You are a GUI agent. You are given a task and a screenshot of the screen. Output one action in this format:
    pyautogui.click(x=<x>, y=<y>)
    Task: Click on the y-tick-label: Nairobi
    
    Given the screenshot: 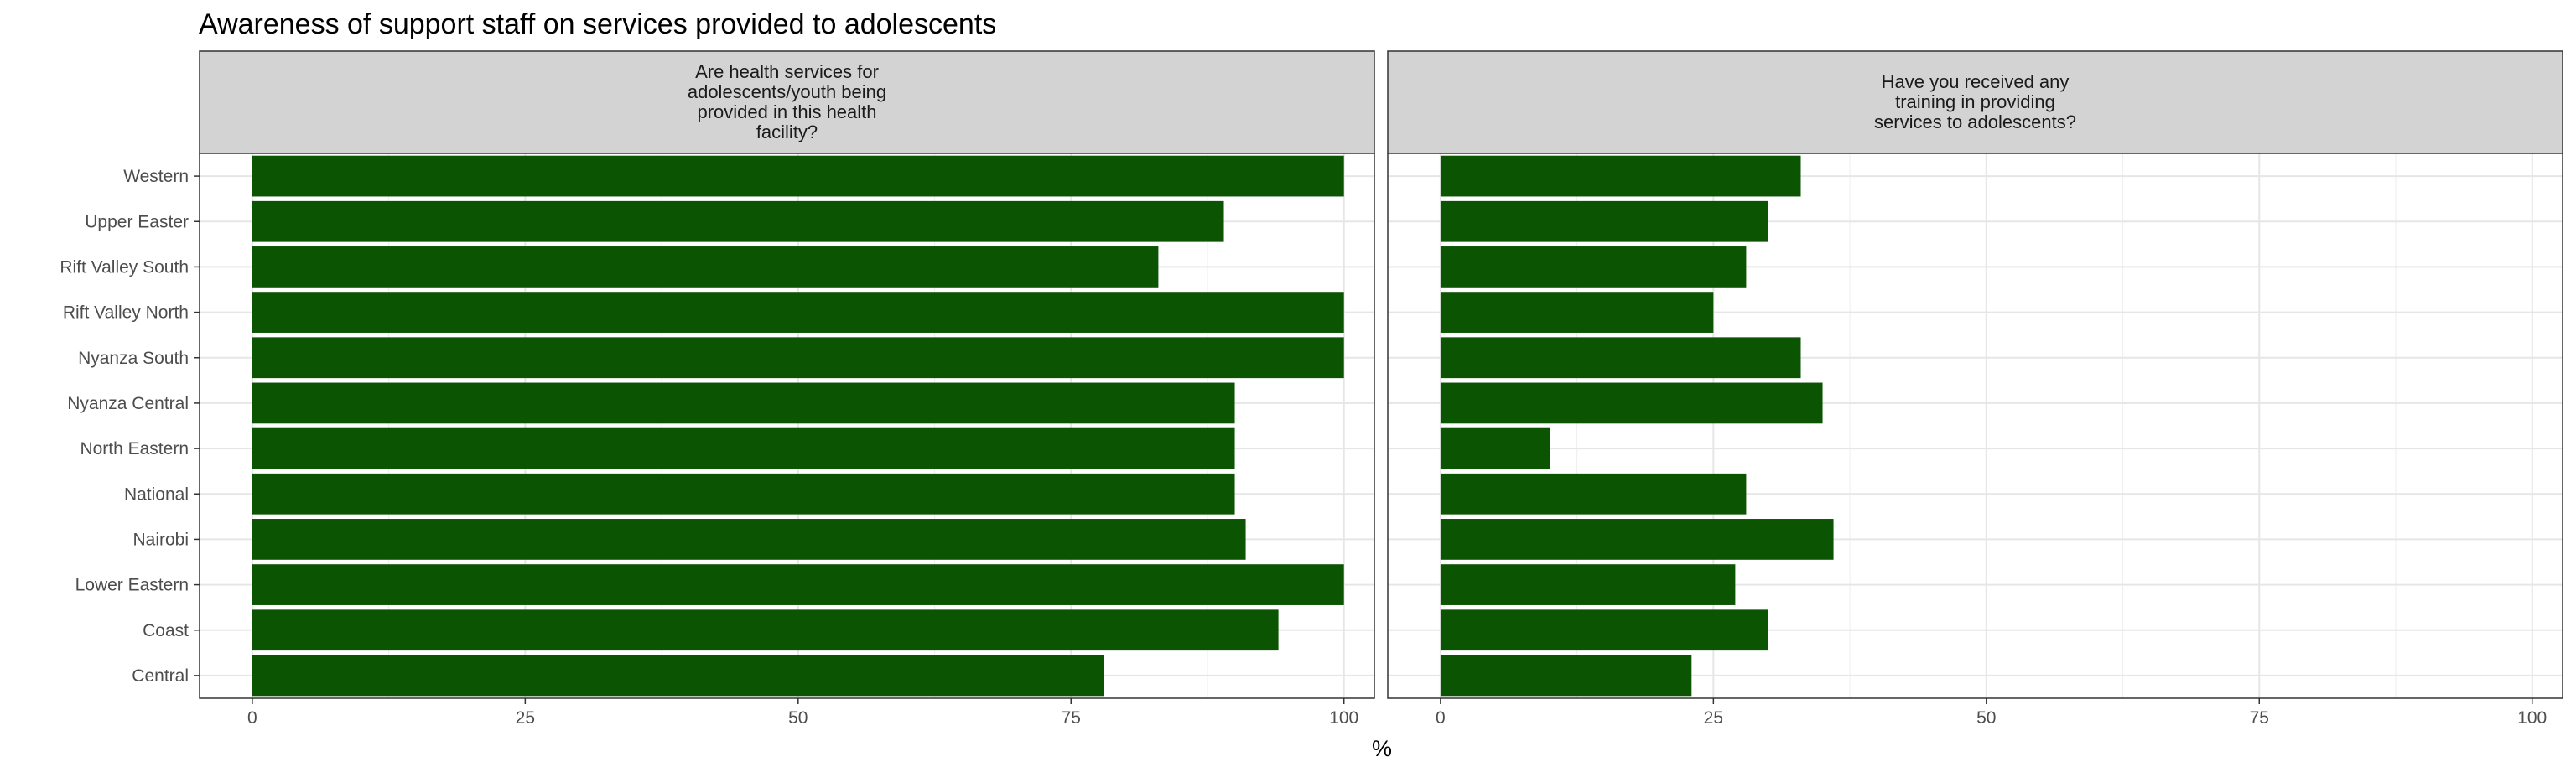 What is the action you would take?
    pyautogui.click(x=160, y=540)
    